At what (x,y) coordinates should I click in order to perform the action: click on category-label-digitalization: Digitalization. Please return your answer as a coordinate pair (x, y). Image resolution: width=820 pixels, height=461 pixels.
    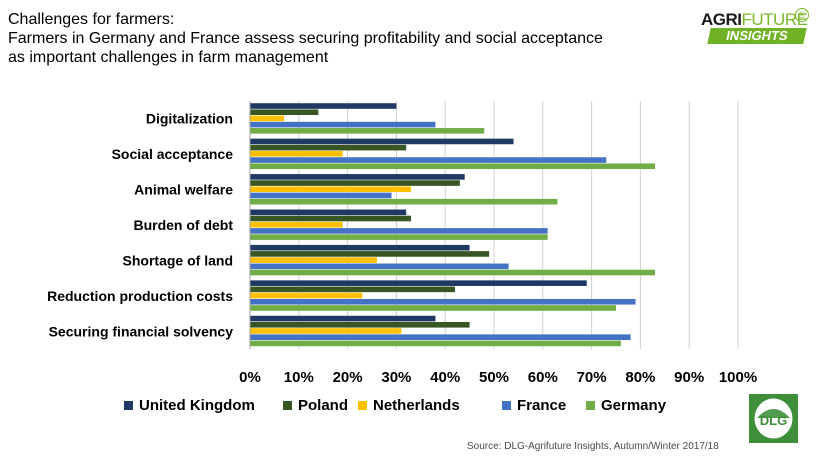
    Looking at the image, I should click on (189, 119).